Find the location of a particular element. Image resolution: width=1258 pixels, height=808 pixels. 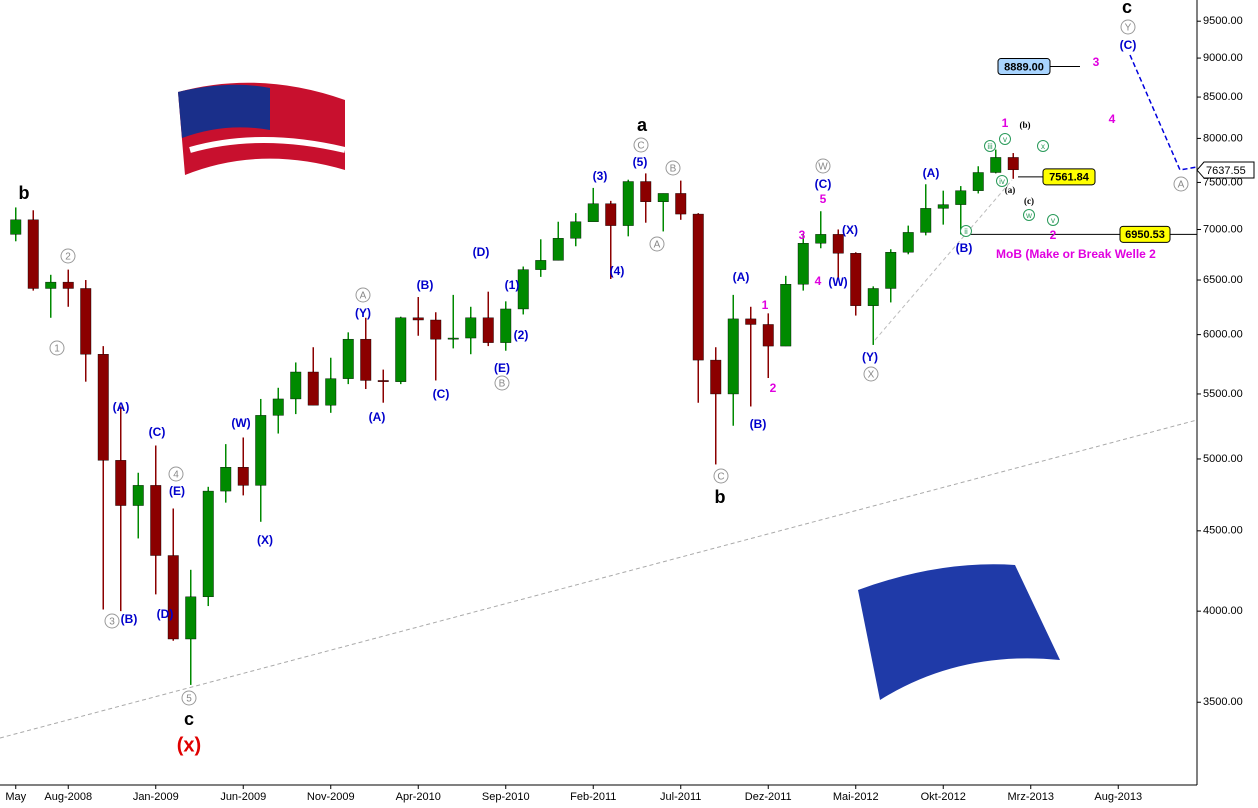

x-tick-label: Nov-2009 is located at coordinates (331, 797).